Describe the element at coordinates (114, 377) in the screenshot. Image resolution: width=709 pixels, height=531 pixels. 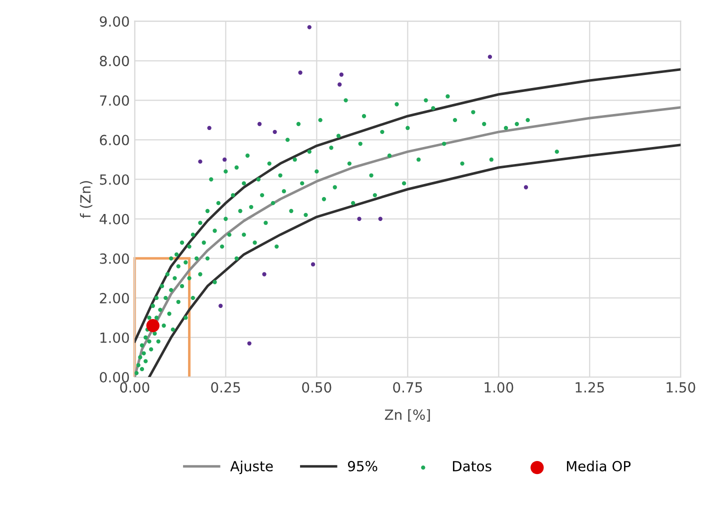
I see `y-tick-label: 0.00` at that location.